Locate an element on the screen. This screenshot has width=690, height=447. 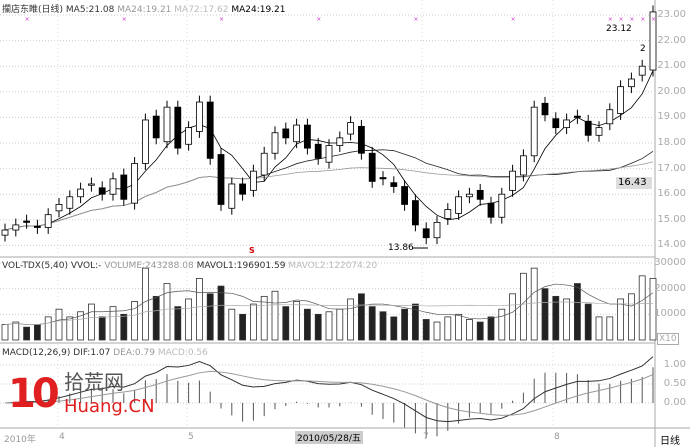
high-price-label: 23.12 is located at coordinates (619, 29).